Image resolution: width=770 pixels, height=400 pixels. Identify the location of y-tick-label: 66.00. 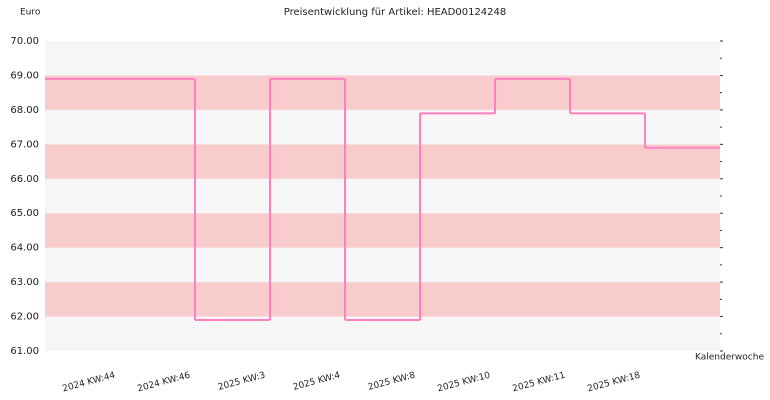
(24, 179).